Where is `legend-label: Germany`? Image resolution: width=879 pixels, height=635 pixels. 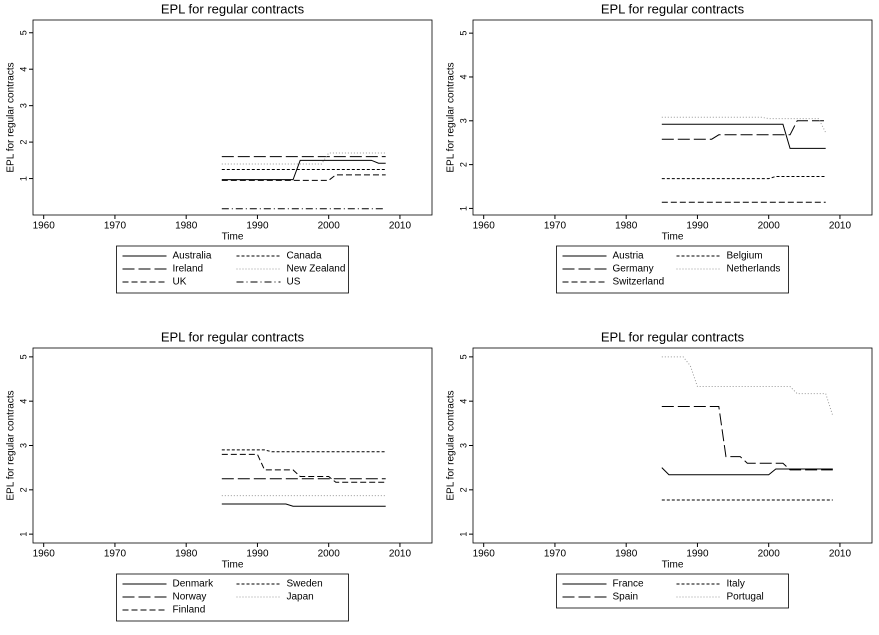
legend-label: Germany is located at coordinates (633, 269).